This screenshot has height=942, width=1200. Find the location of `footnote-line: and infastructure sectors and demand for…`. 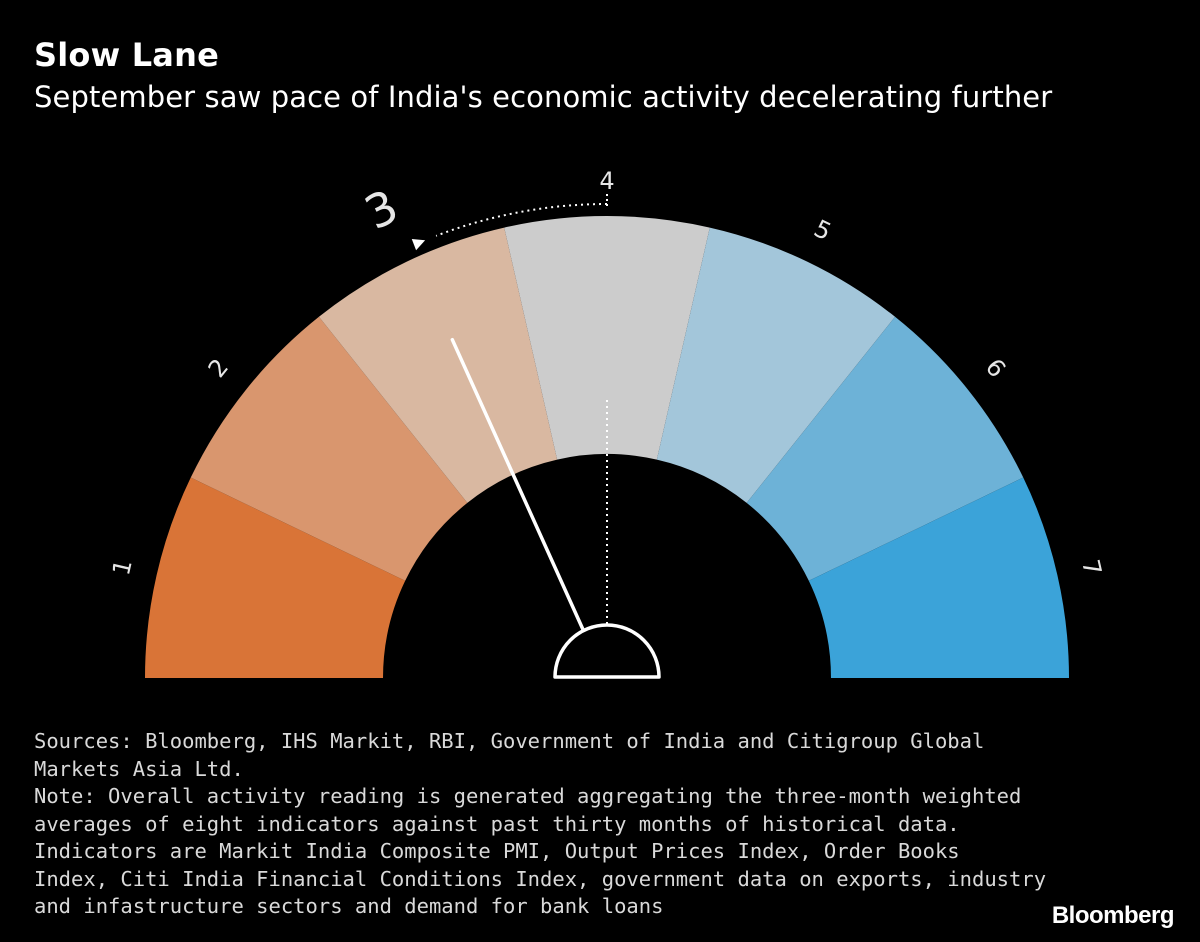

footnote-line: and infastructure sectors and demand for… is located at coordinates (349, 906).